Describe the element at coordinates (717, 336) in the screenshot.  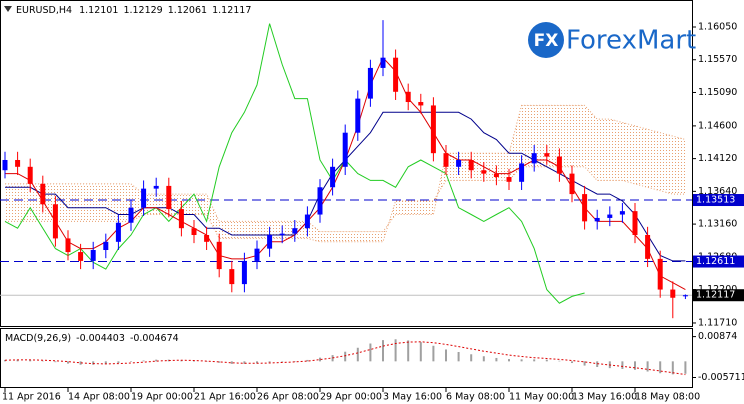
I see `y-tick-label: 0.00874` at that location.